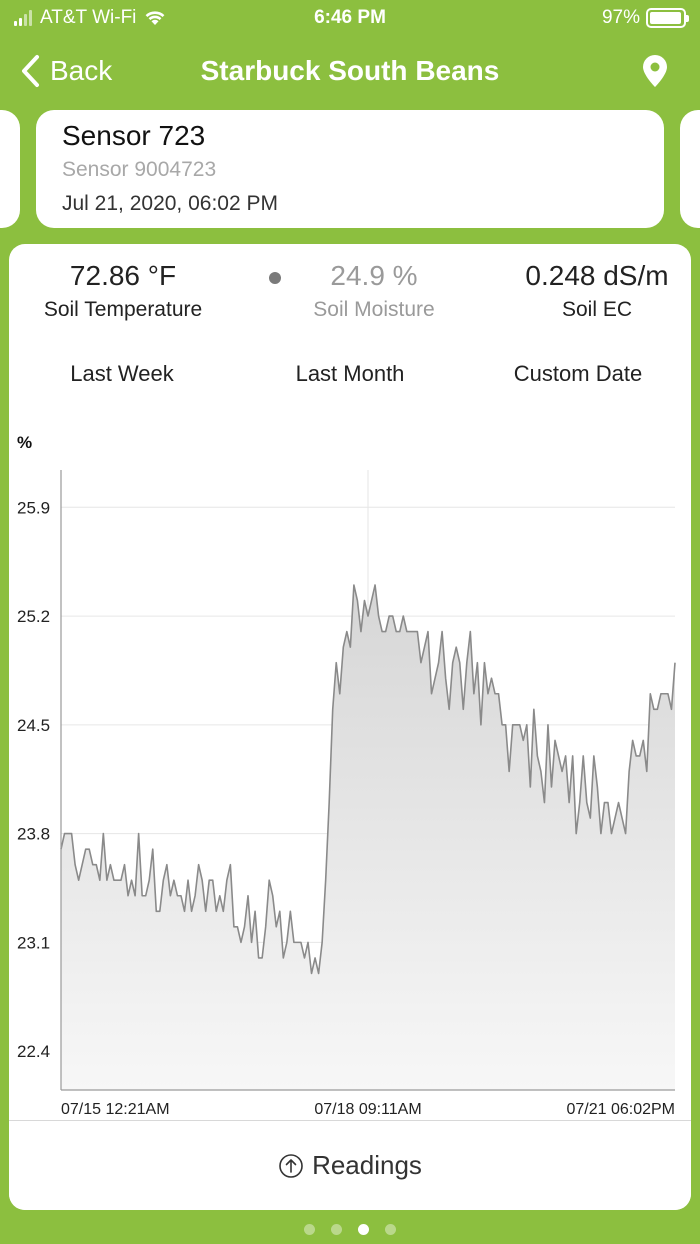 The width and height of the screenshot is (700, 1244). I want to click on x-tick-label: 07/15 12:21AM, so click(115, 1107).